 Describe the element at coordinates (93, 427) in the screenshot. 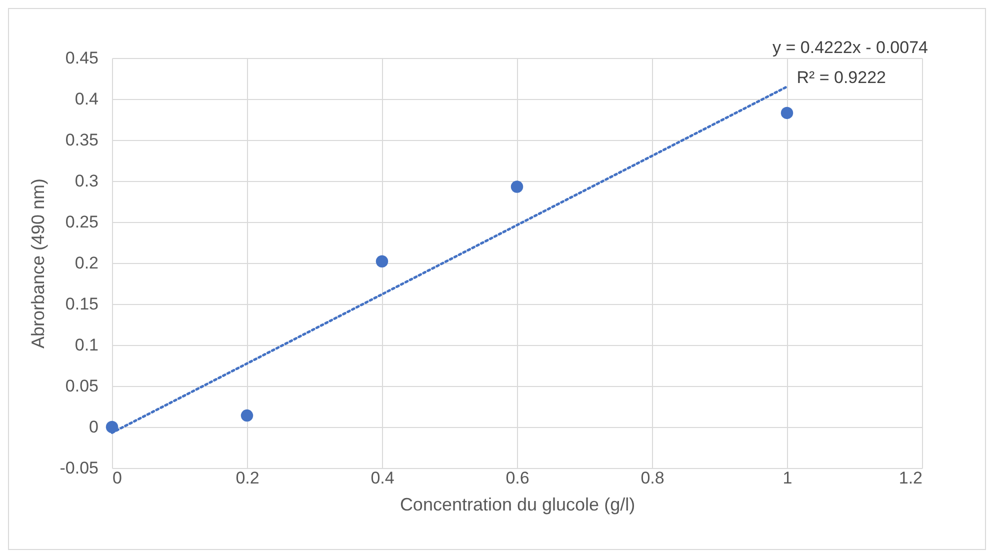

I see `y-tick-label: 0` at that location.